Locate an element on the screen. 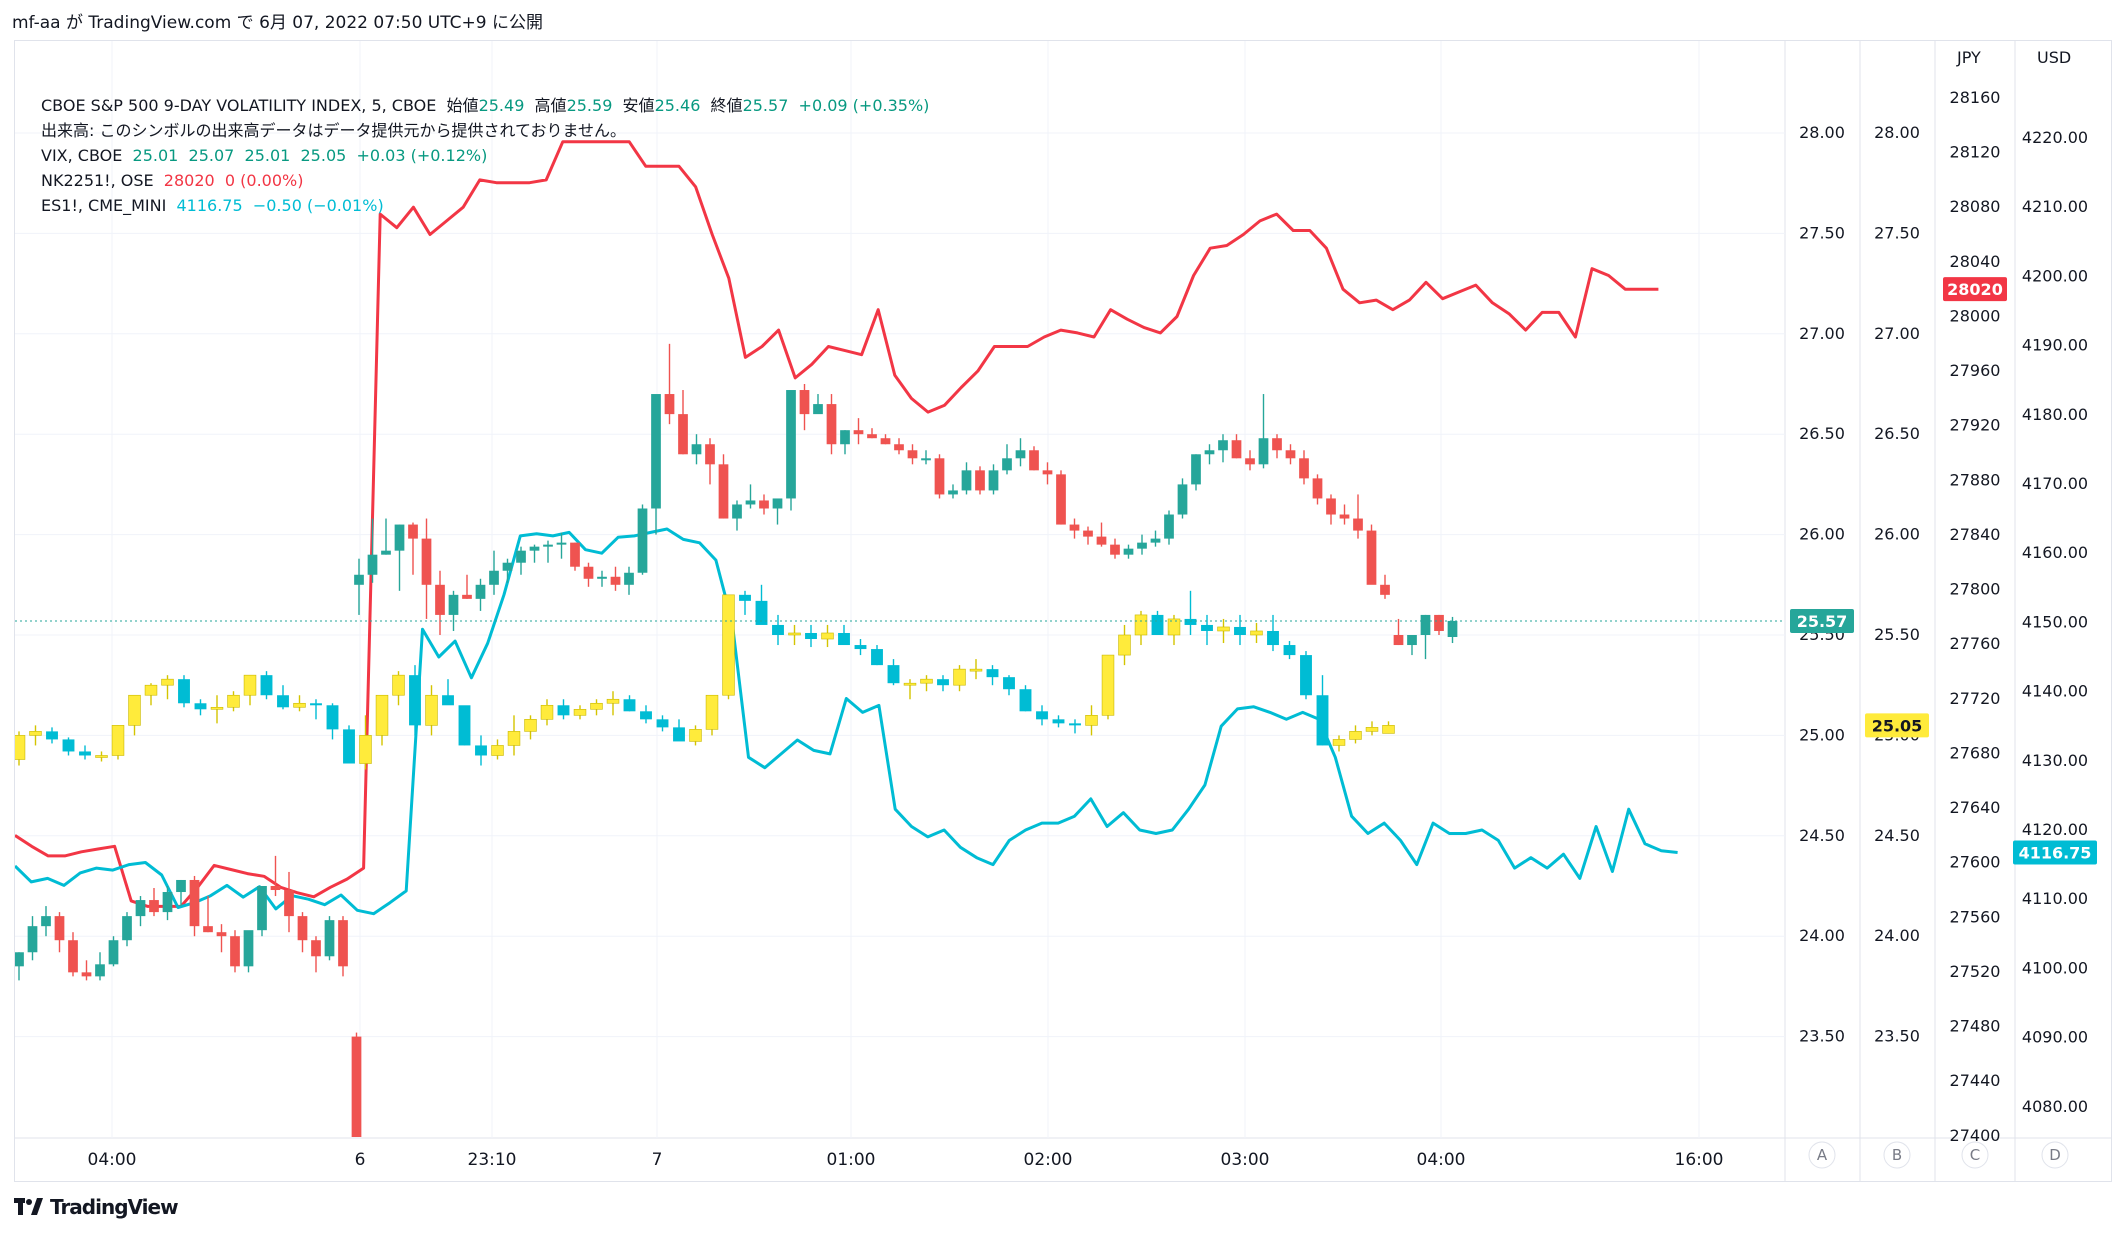  legend-es-title: ES1!, CME_MINI is located at coordinates (104, 205).